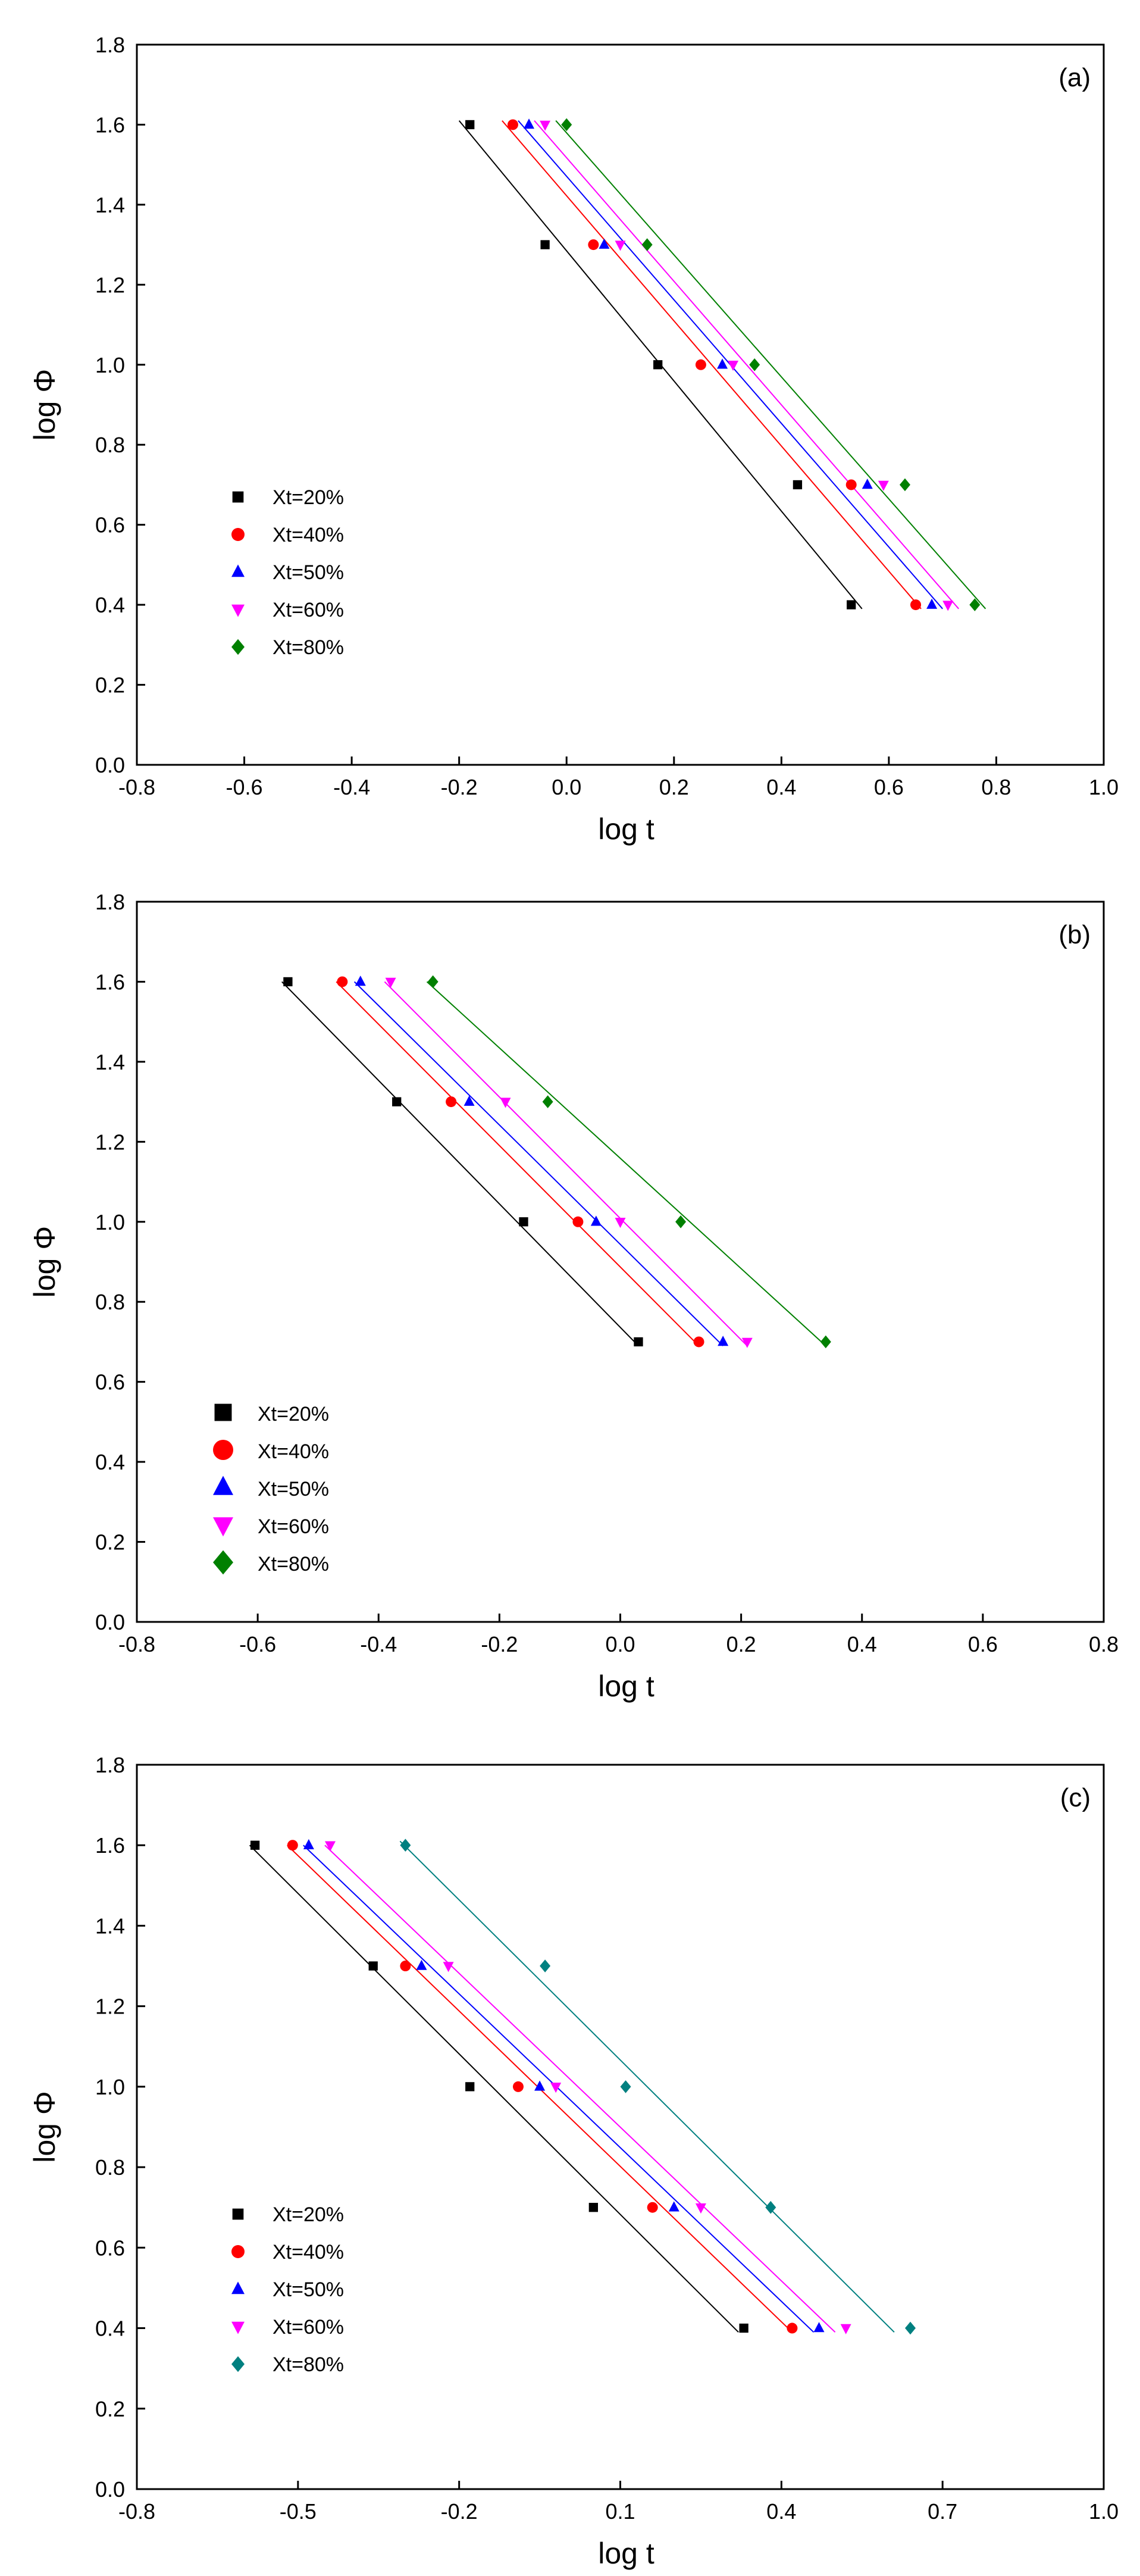 The height and width of the screenshot is (2576, 1140). Describe the element at coordinates (620, 1644) in the screenshot. I see `x-tick-label: 0.0` at that location.